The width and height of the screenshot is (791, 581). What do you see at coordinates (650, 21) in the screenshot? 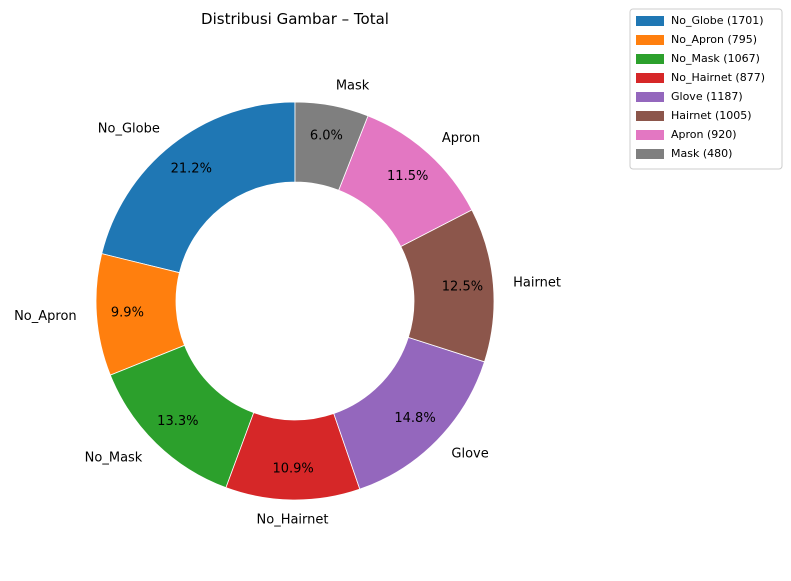
I see `legend-swatch-no-globe` at bounding box center [650, 21].